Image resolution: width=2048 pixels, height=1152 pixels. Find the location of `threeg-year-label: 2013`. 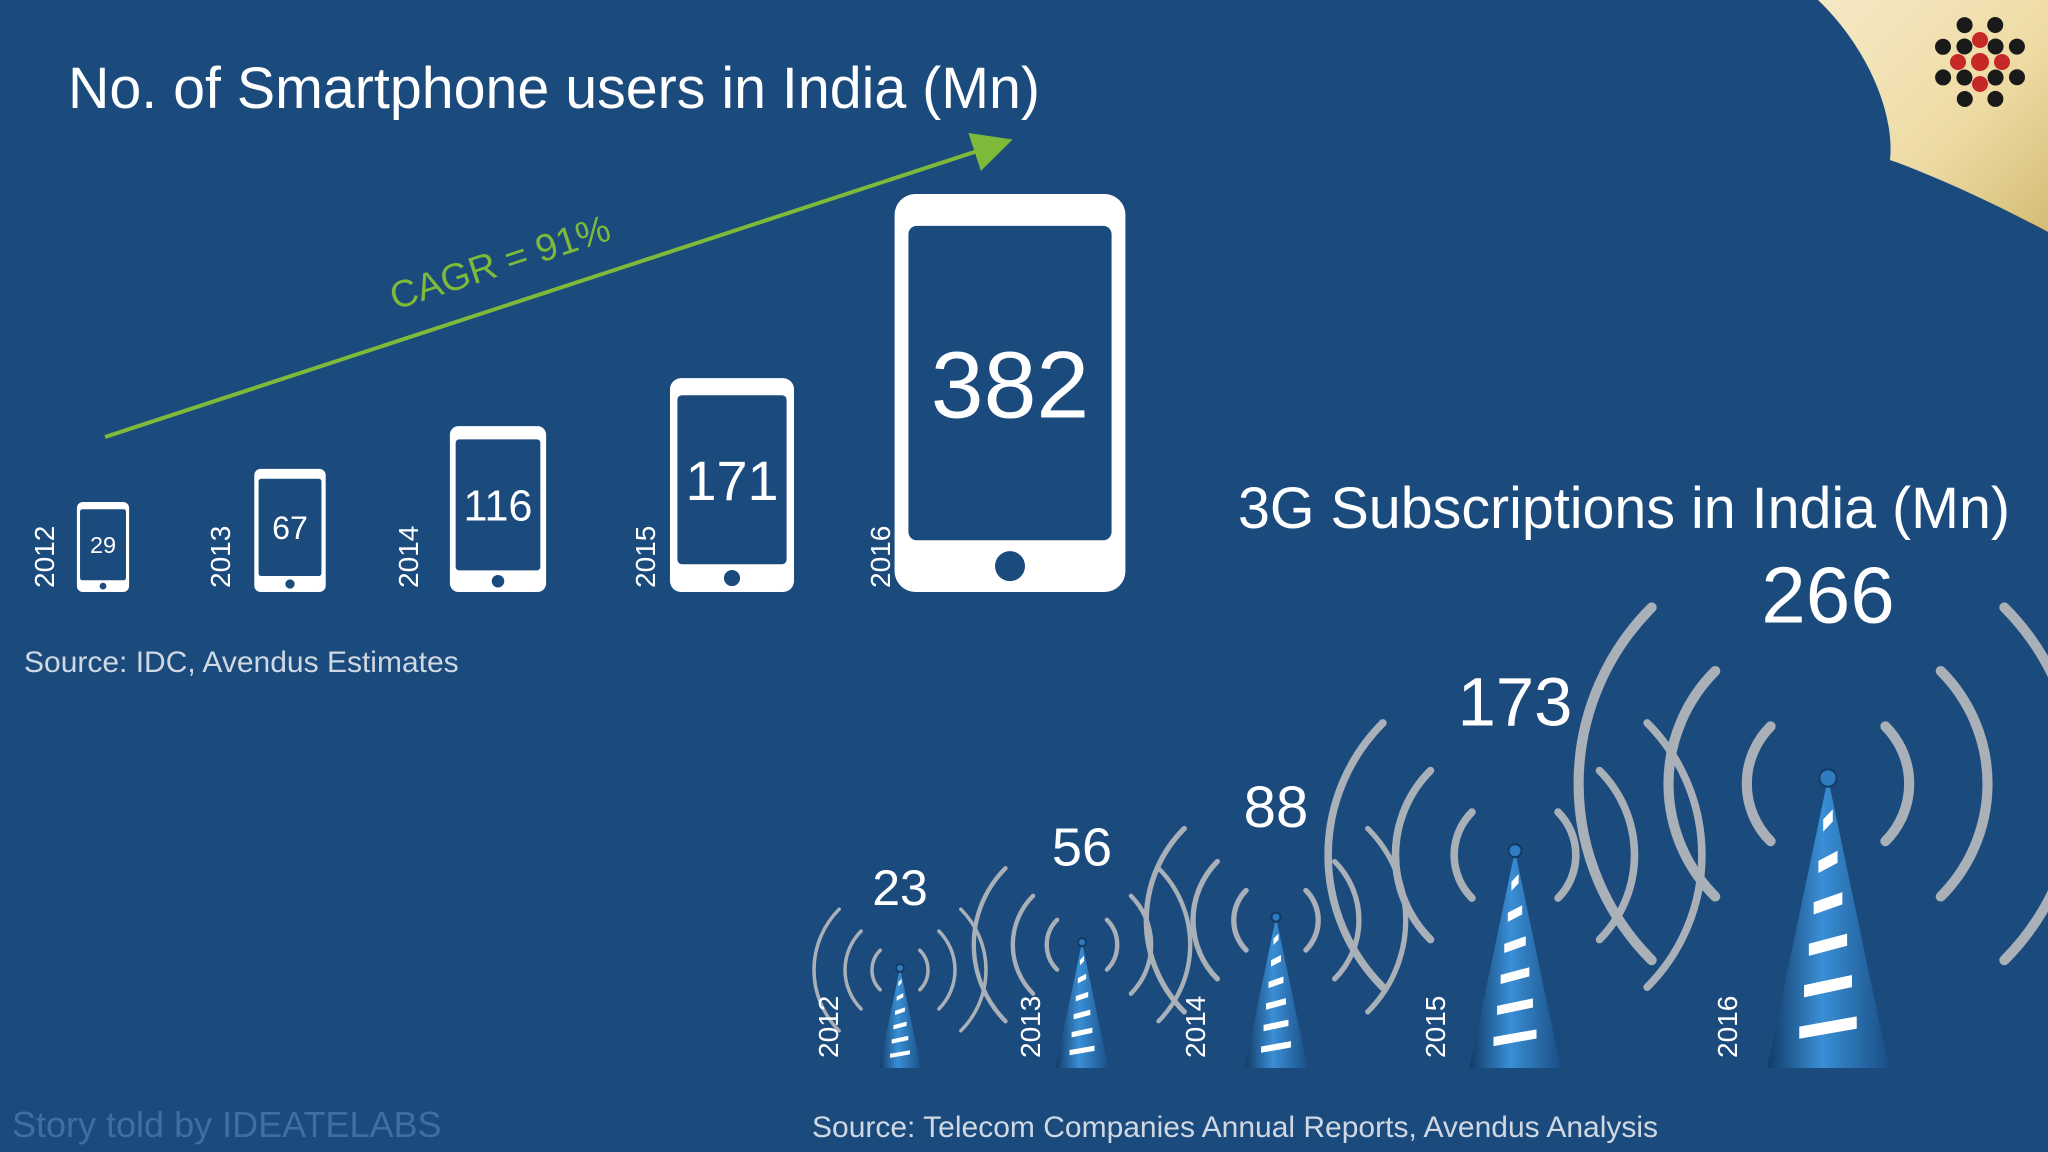

threeg-year-label: 2013 is located at coordinates (1030, 1027).